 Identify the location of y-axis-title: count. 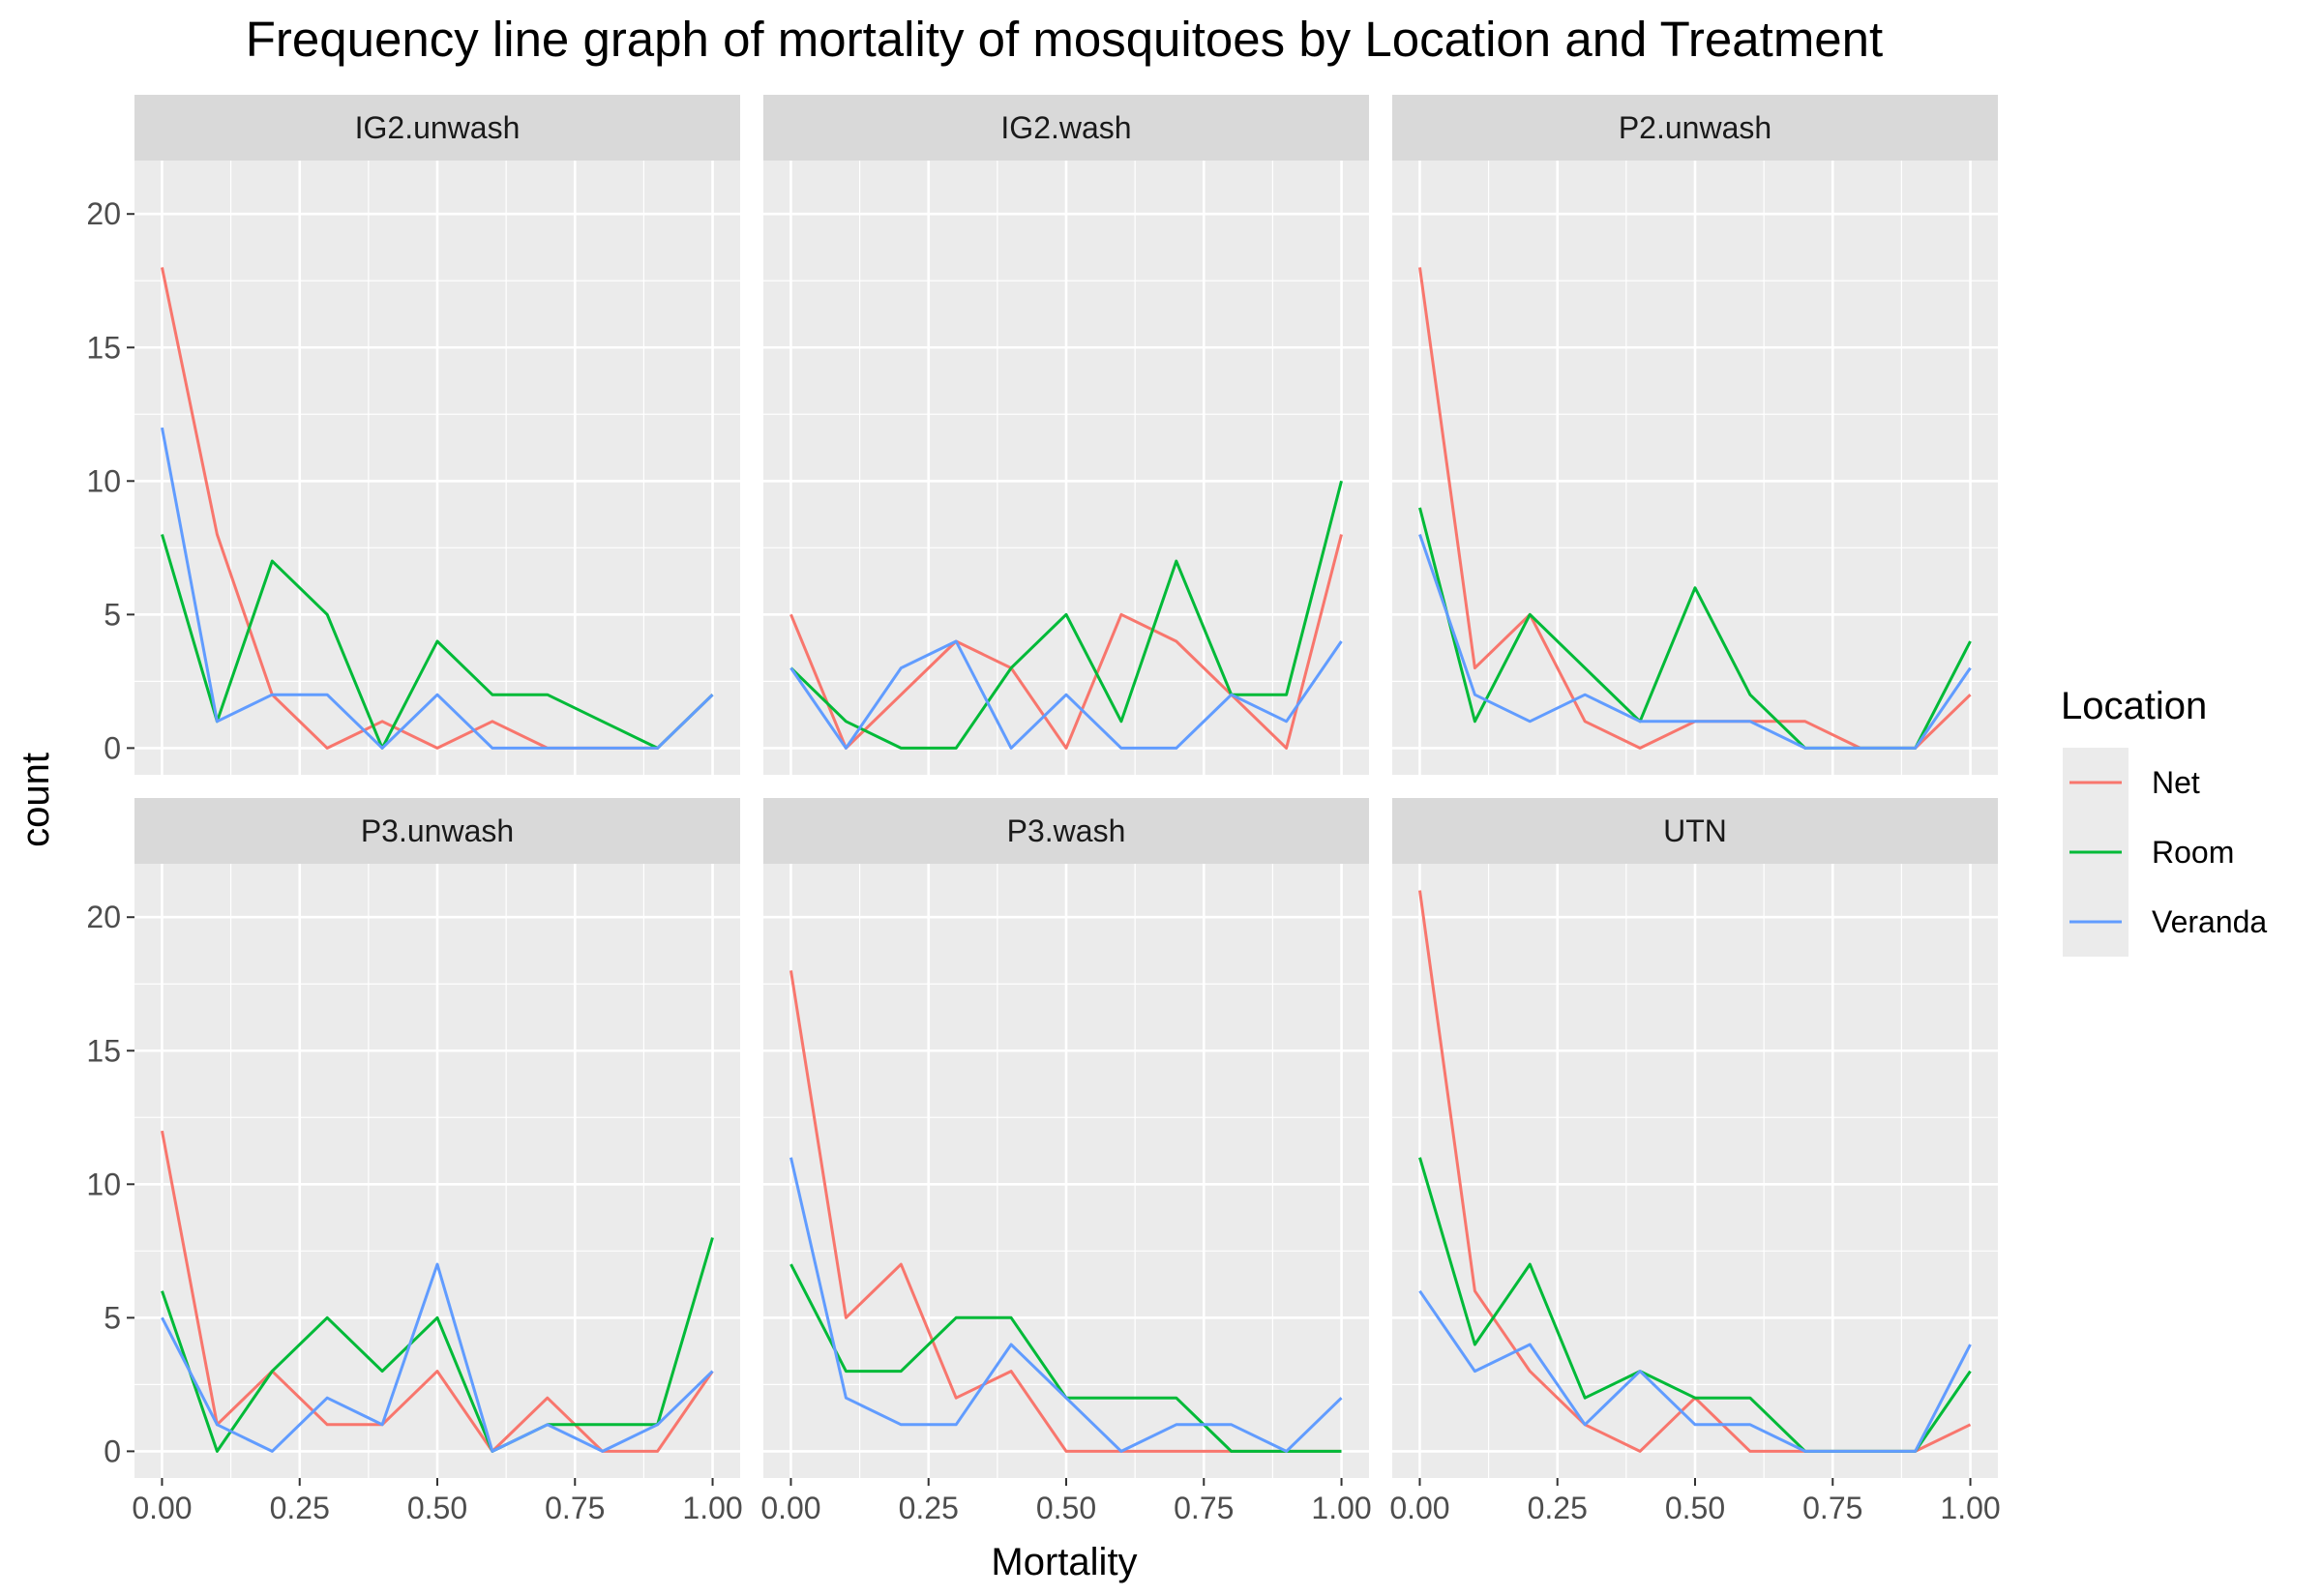
(36, 800).